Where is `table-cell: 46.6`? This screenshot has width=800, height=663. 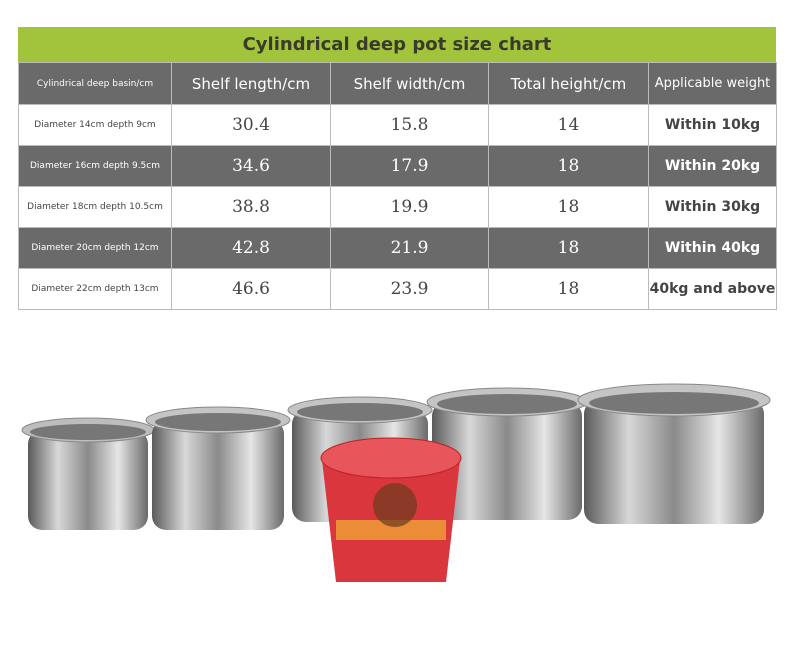 table-cell: 46.6 is located at coordinates (251, 289).